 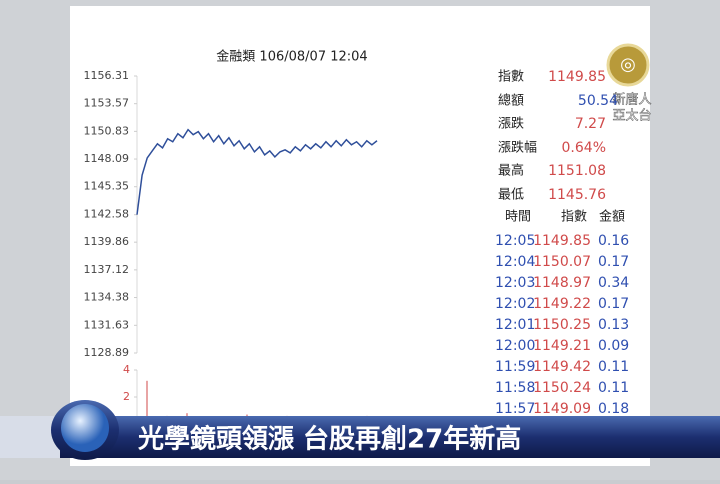 I want to click on logo: ◎ 新唐人 亞太台, so click(x=629, y=83).